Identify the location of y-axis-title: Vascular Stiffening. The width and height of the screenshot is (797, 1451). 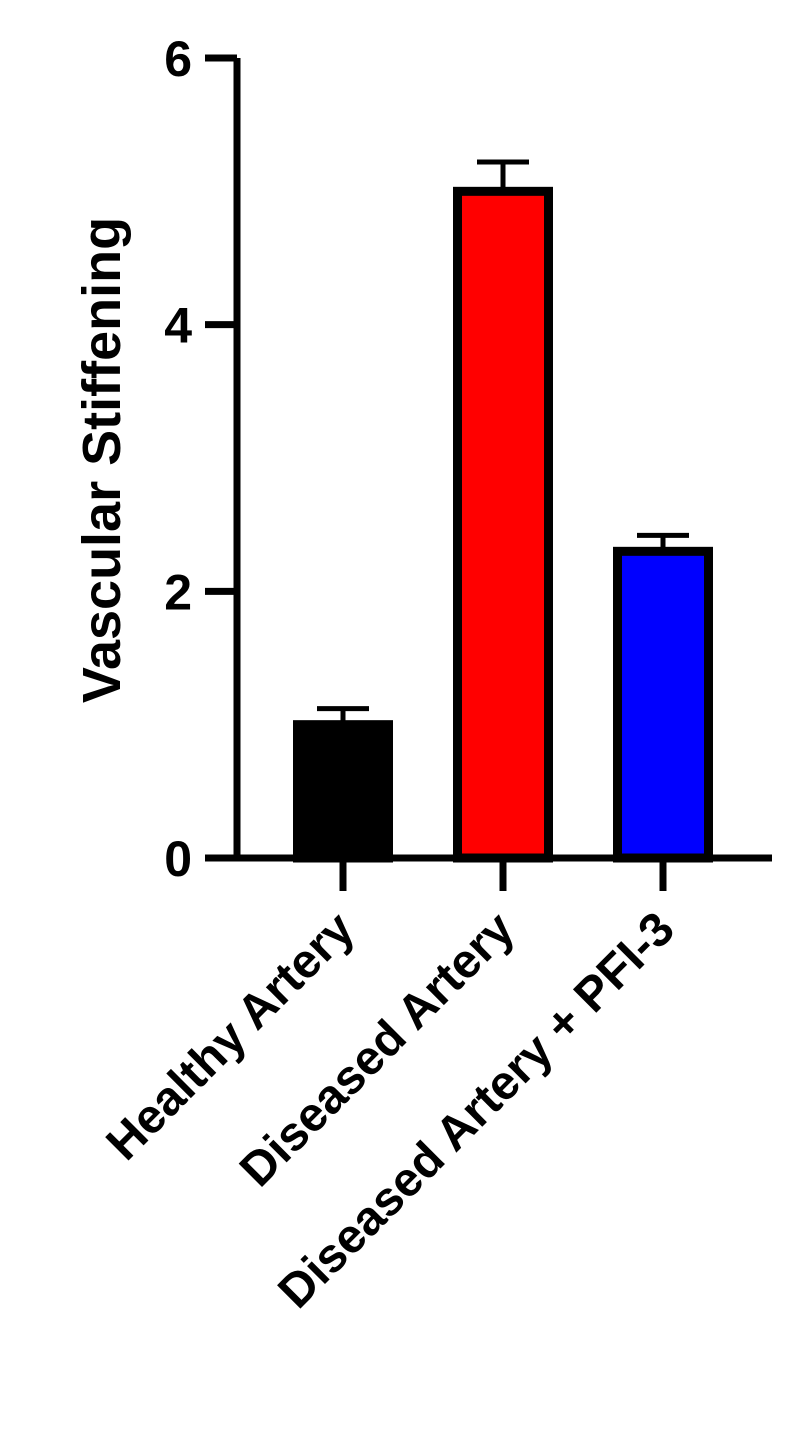
(102, 460).